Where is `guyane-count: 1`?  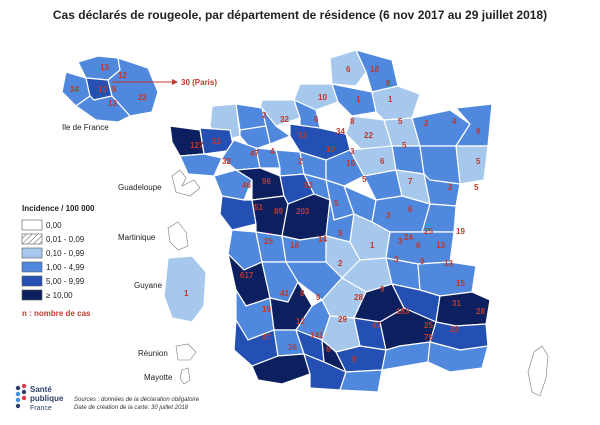 guyane-count: 1 is located at coordinates (186, 293).